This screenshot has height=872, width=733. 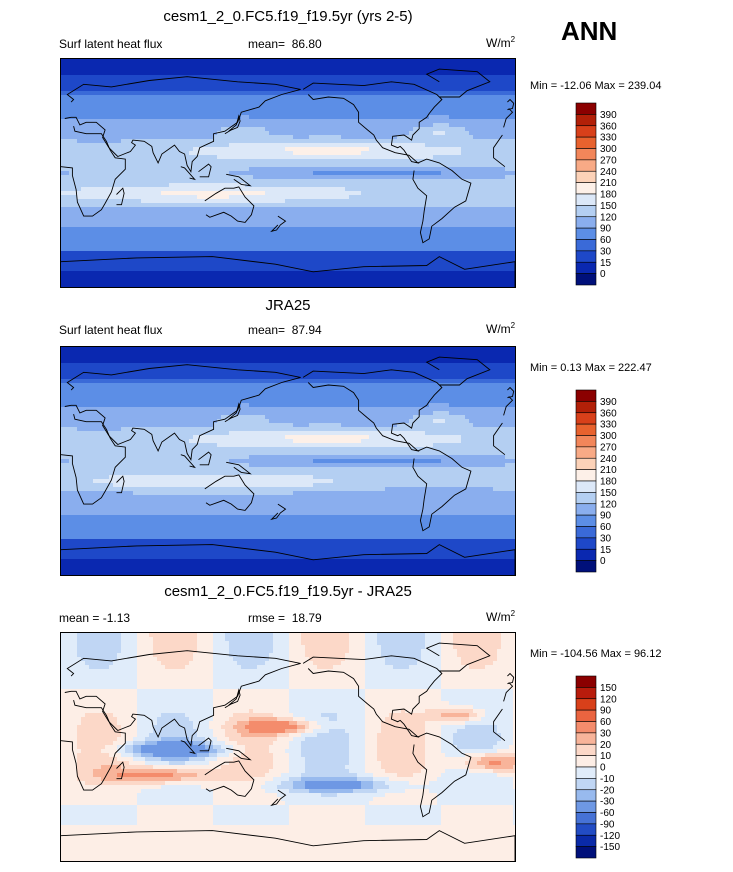 What do you see at coordinates (610, 836) in the screenshot?
I see `panel3-colorbar-tick: -120` at bounding box center [610, 836].